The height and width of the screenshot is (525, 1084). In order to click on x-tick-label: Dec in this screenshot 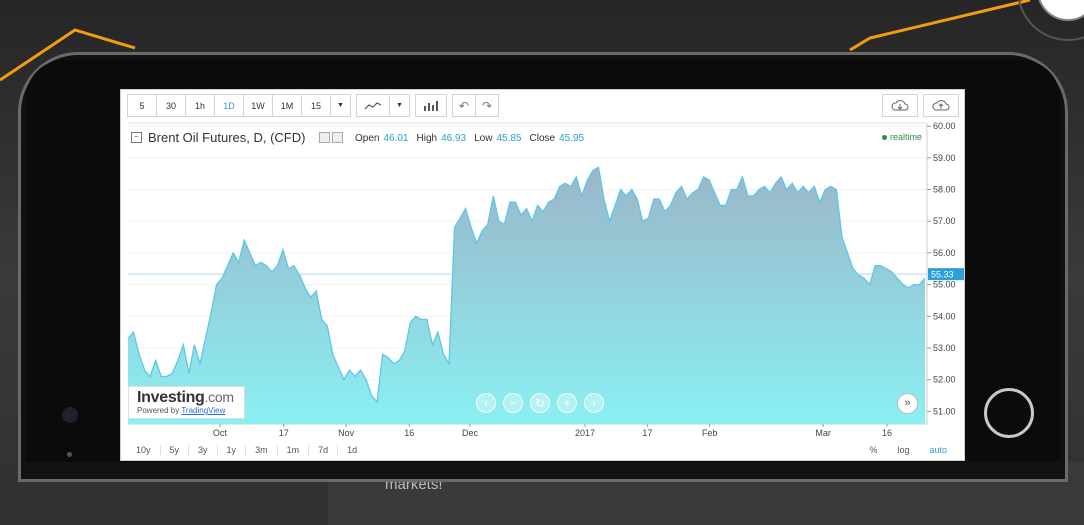, I will do `click(470, 433)`.